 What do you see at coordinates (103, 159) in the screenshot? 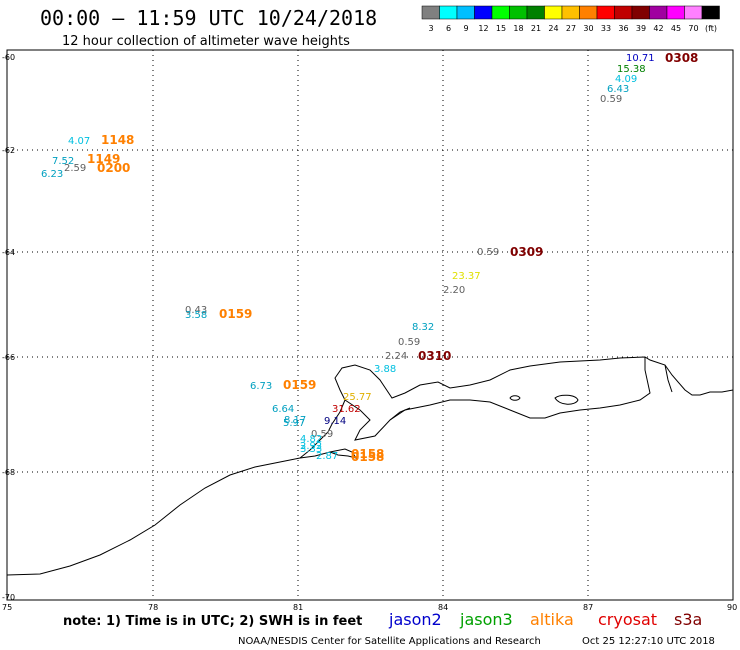
I see `pass-time-label: 1149` at bounding box center [103, 159].